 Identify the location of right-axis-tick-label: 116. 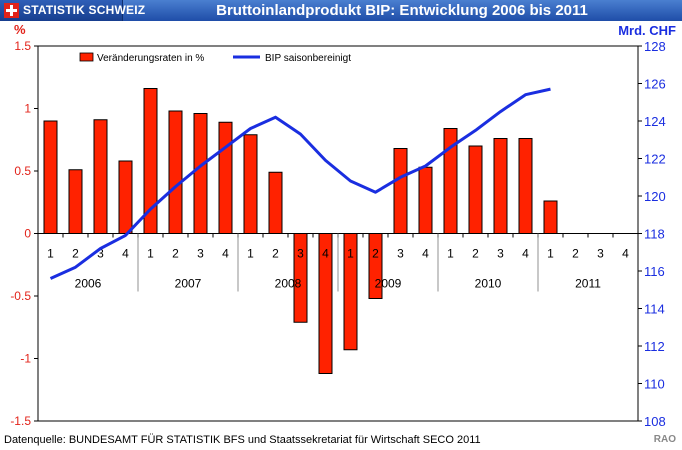
(654, 271).